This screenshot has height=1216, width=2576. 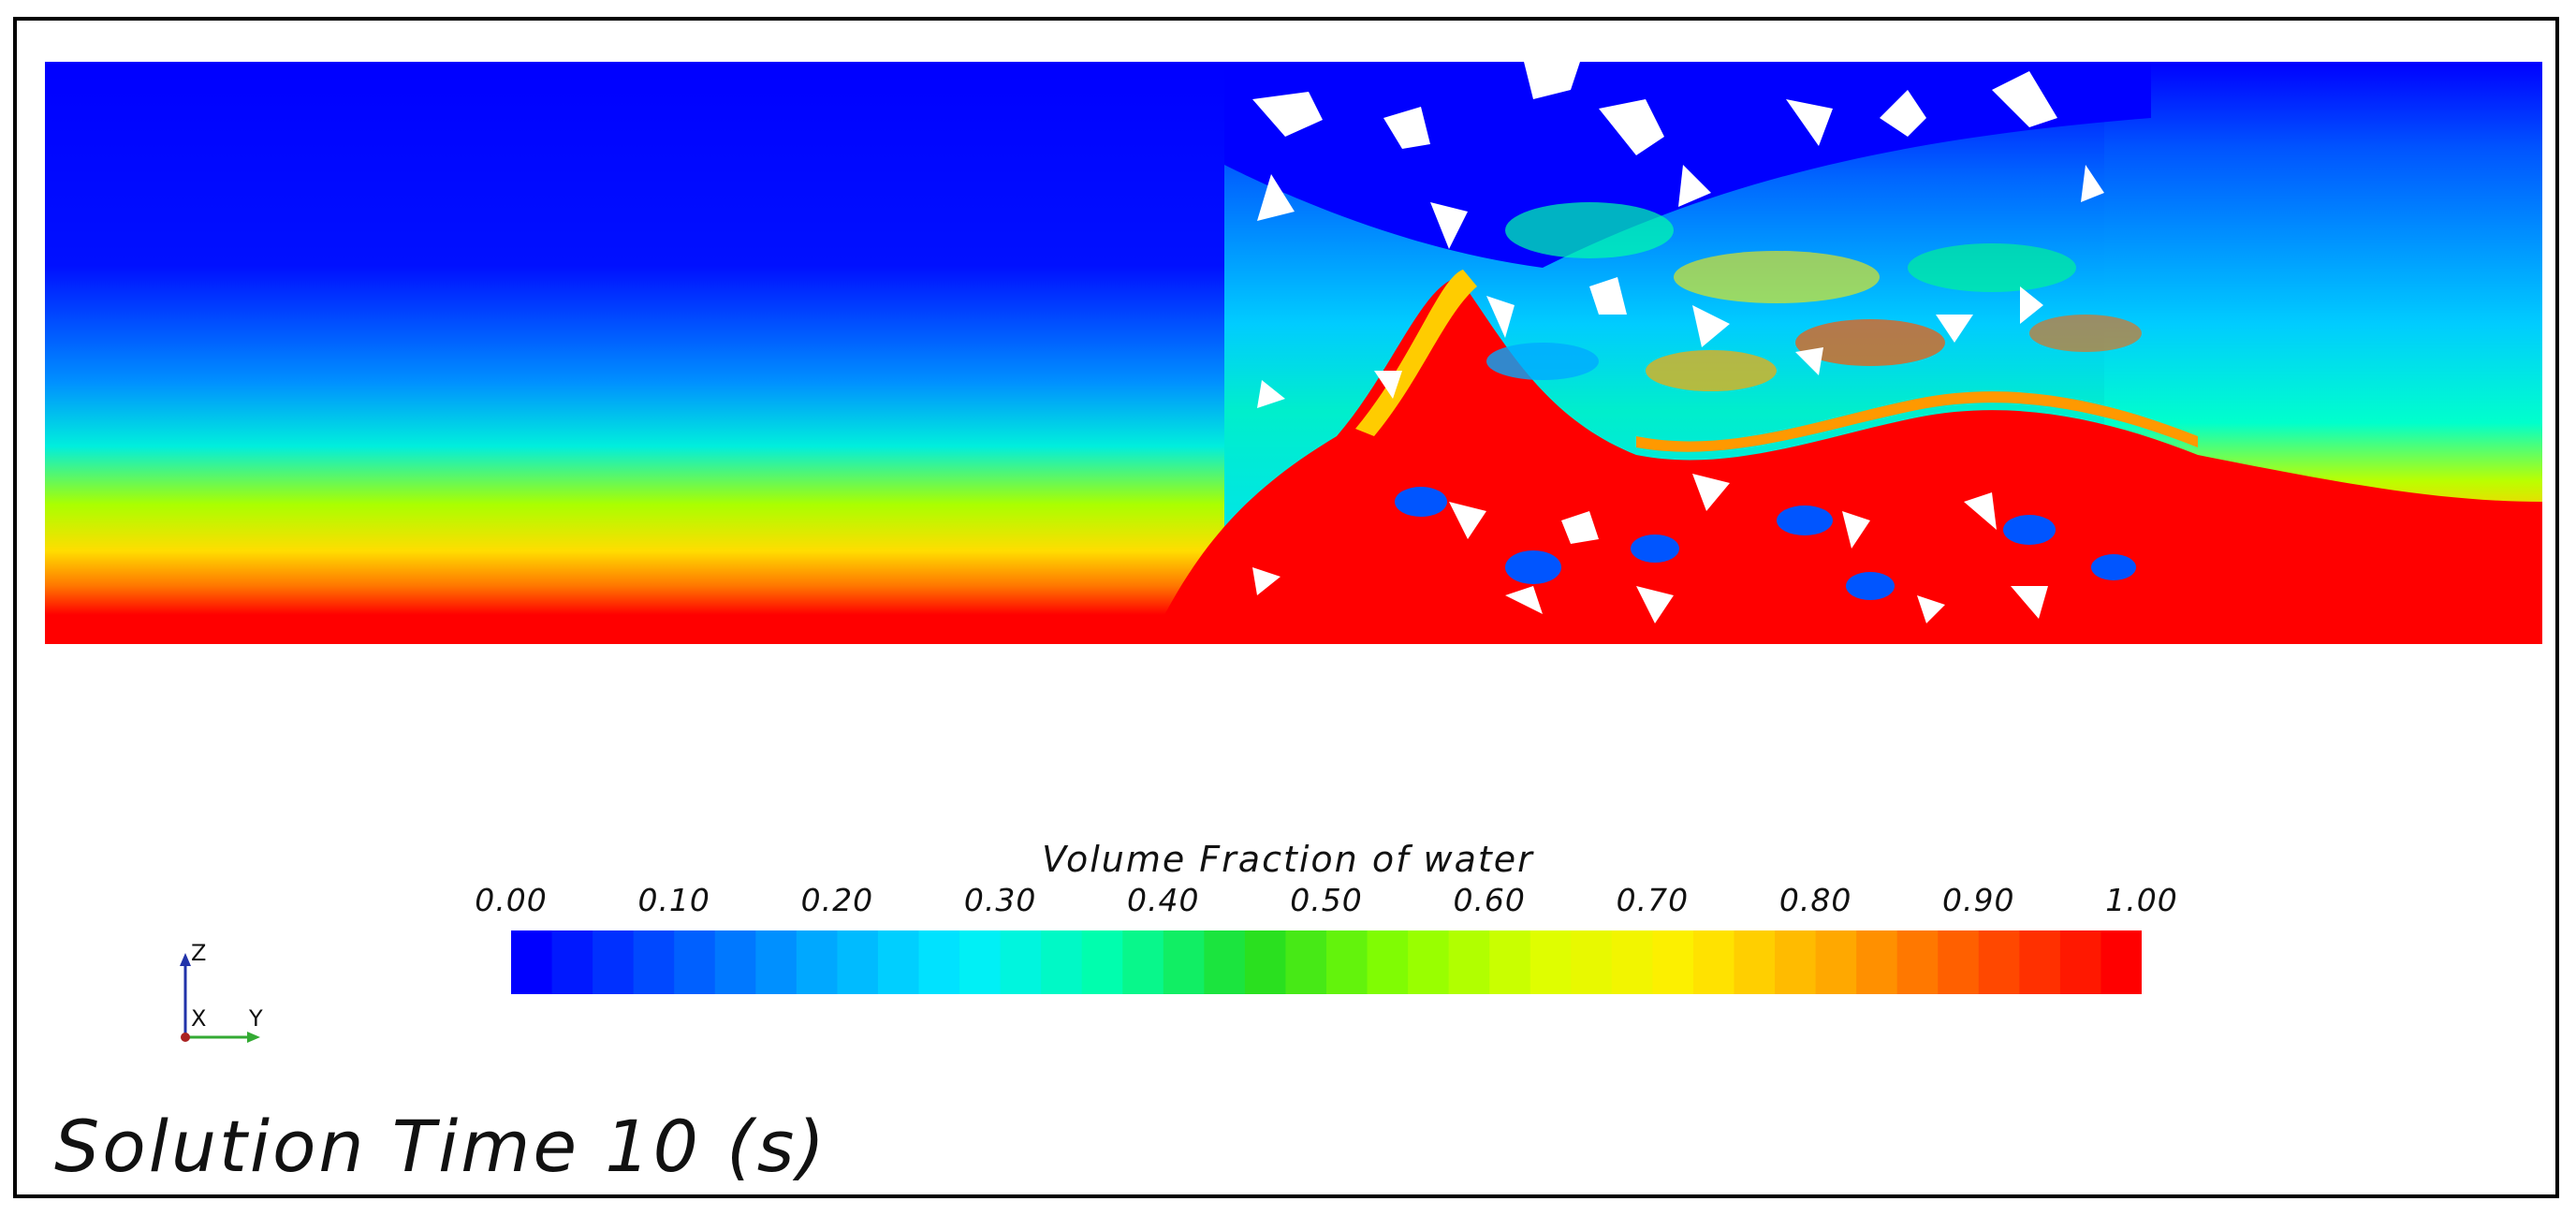 What do you see at coordinates (1653, 900) in the screenshot?
I see `legend-tick-label: 0.70` at bounding box center [1653, 900].